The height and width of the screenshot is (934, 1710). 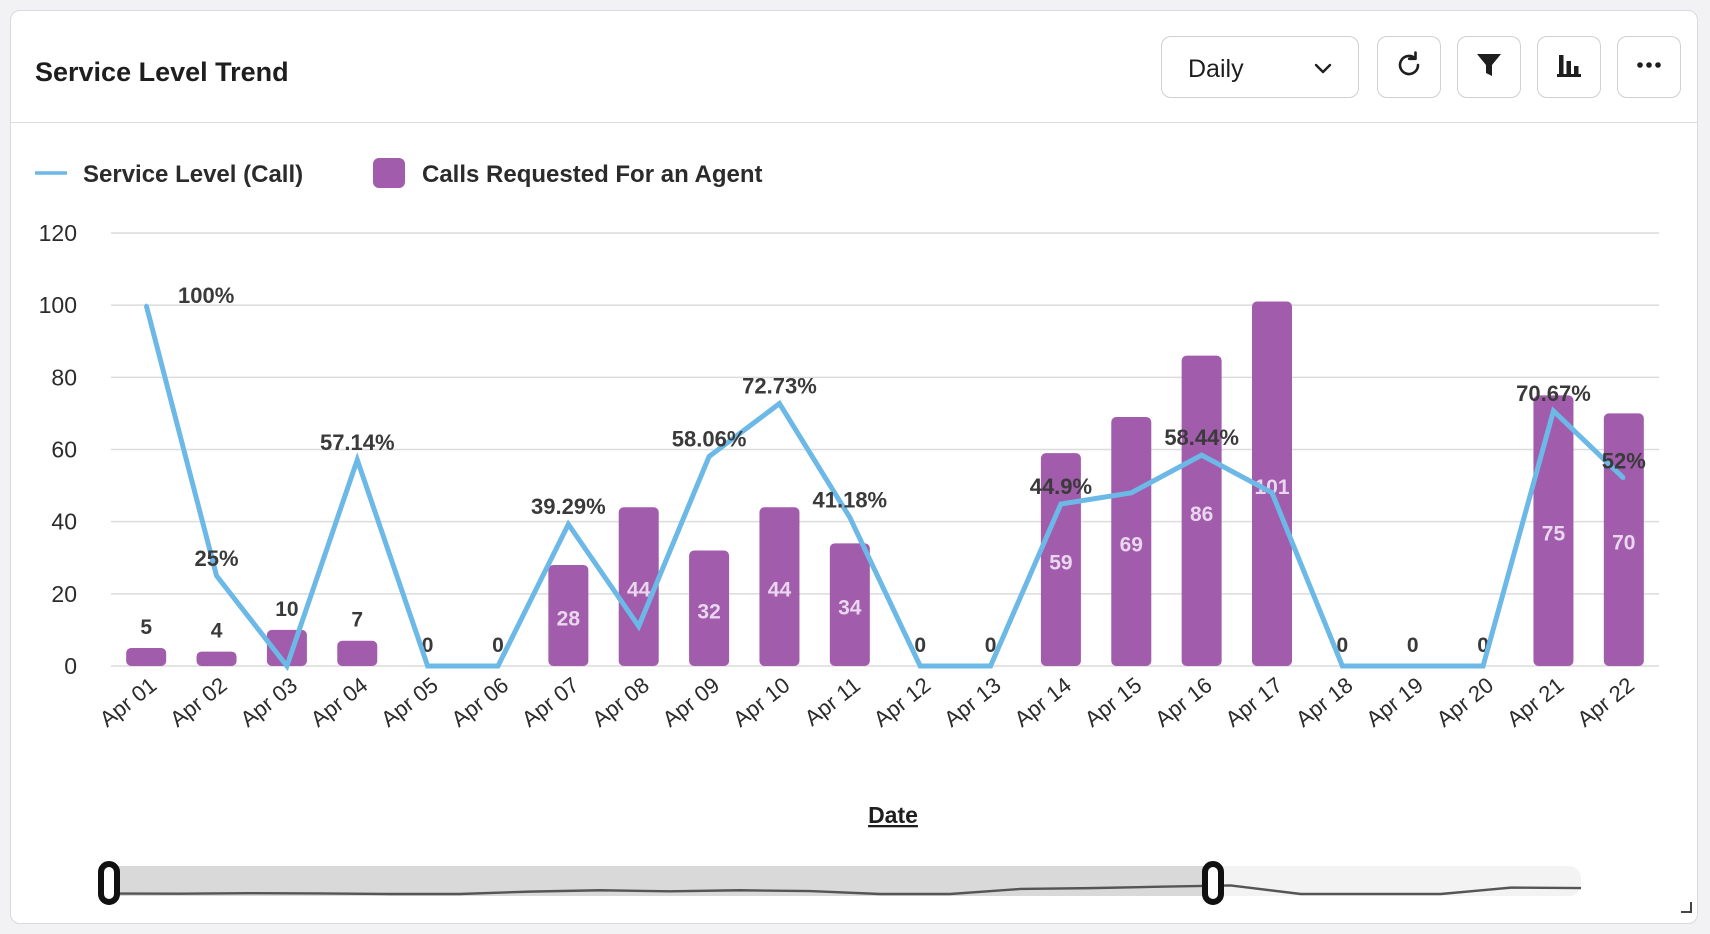 I want to click on x-tick-label: Apr 19, so click(x=1394, y=702).